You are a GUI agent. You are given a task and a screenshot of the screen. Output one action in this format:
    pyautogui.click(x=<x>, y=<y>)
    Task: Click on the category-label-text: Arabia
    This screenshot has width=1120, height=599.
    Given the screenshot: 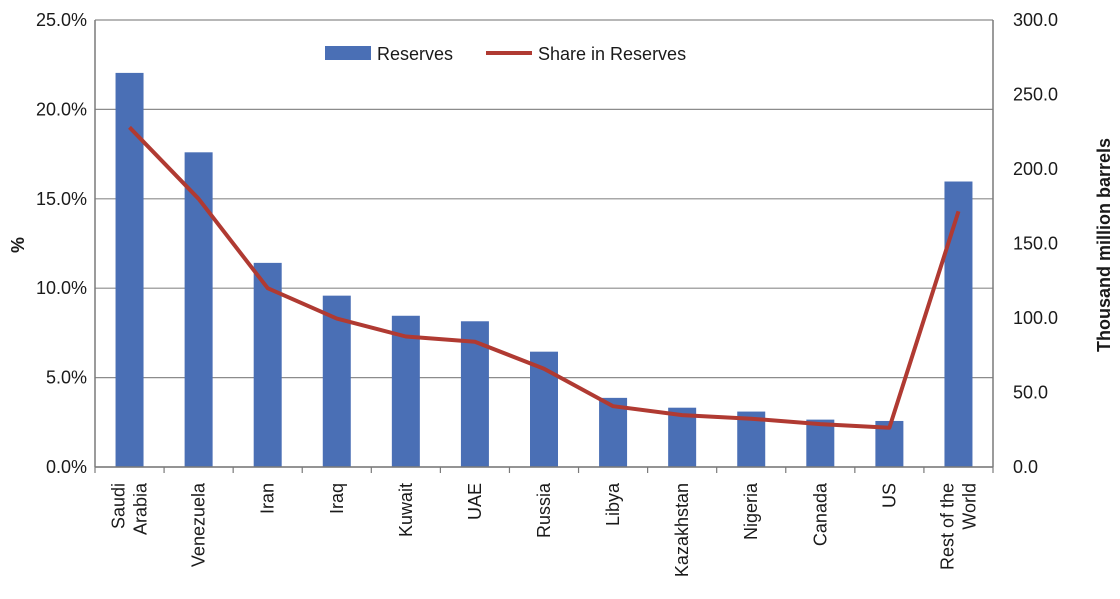 What is the action you would take?
    pyautogui.click(x=141, y=508)
    